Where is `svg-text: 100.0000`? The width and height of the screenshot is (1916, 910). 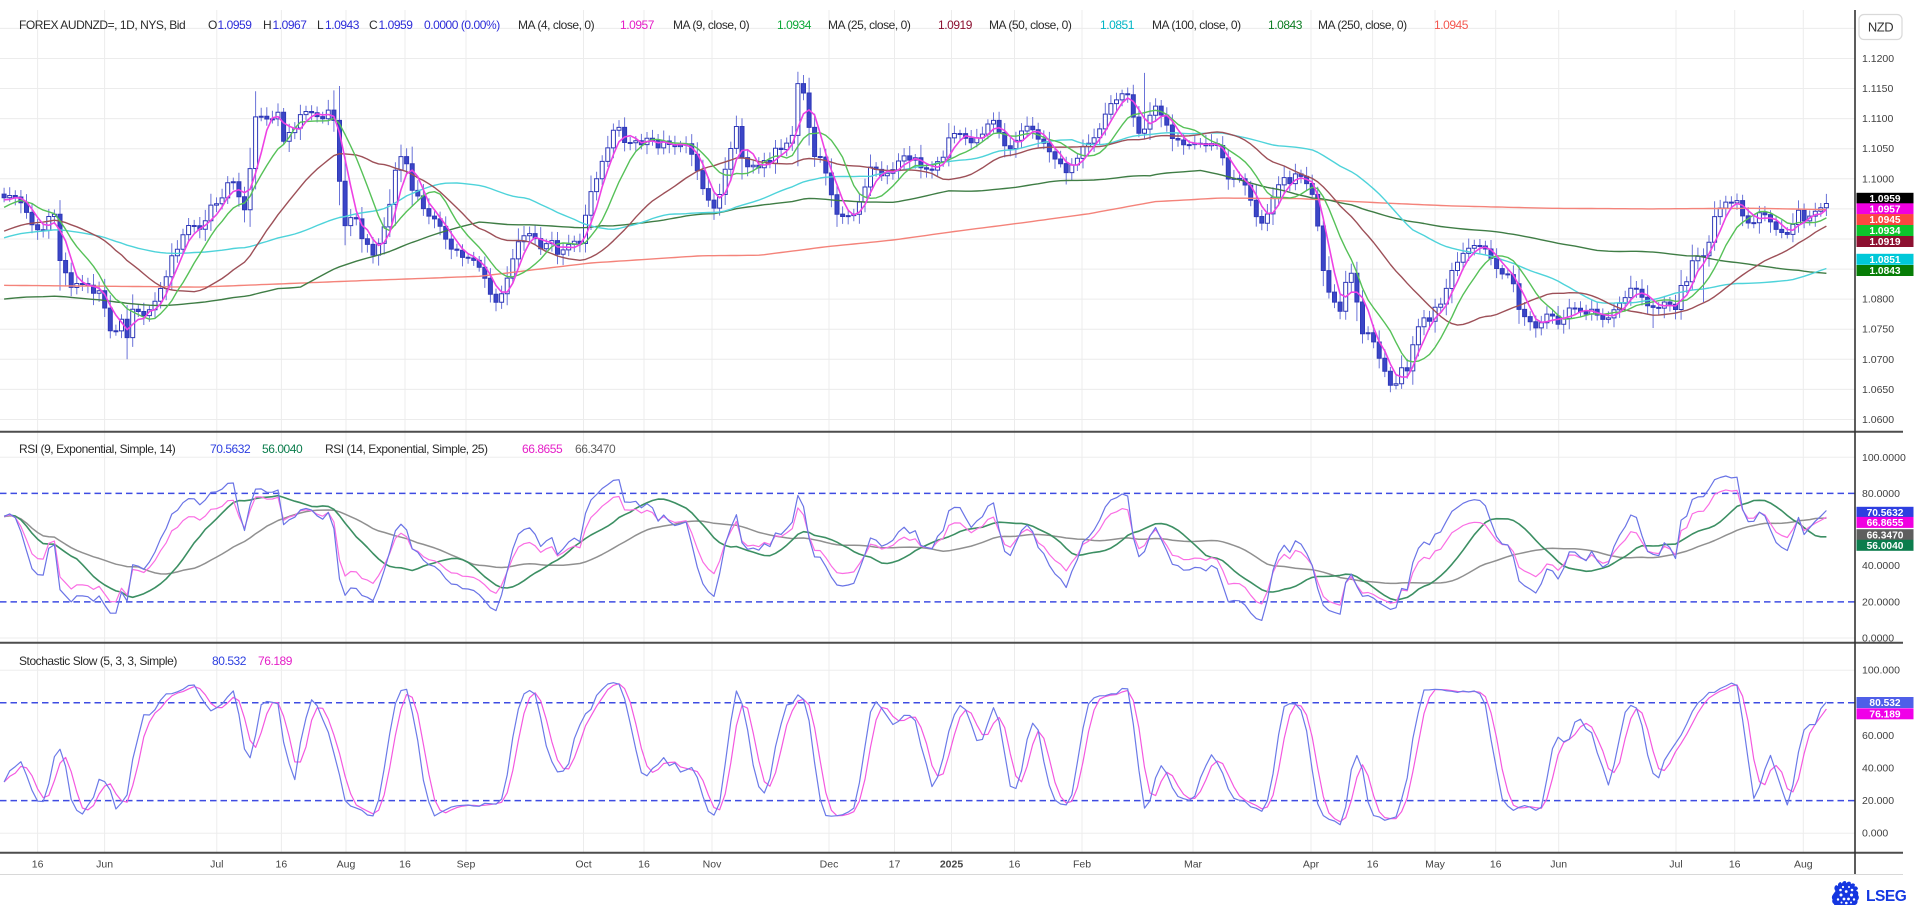 svg-text: 100.0000 is located at coordinates (1884, 458).